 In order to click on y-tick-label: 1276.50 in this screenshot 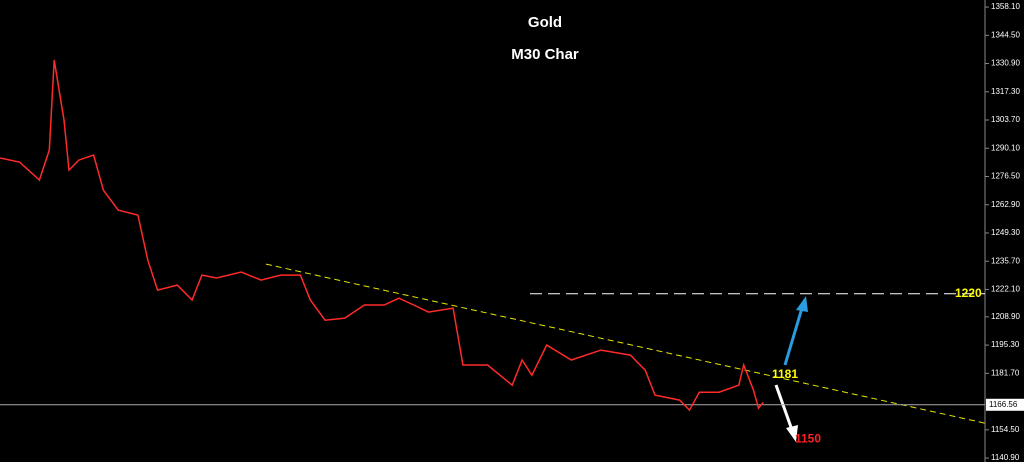, I will do `click(1005, 176)`.